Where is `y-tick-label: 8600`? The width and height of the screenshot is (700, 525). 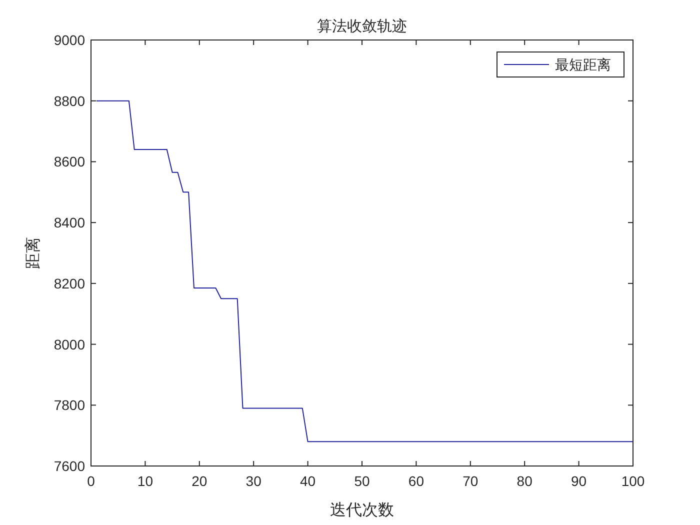
y-tick-label: 8600 is located at coordinates (70, 162).